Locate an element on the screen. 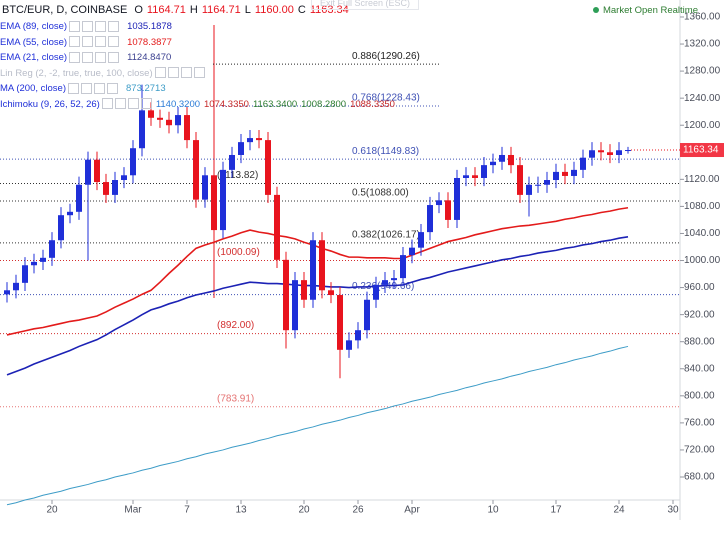 The image size is (728, 548). legend-row: Lin Reg (2, -2, true, true, 100, close) is located at coordinates (197, 74).